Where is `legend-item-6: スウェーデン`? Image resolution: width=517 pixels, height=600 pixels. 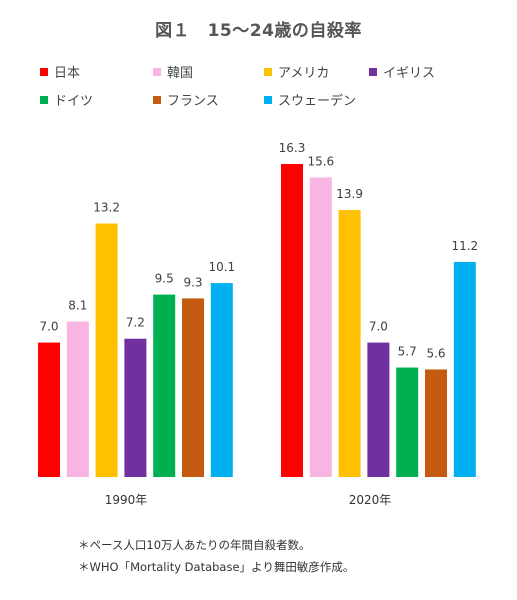 legend-item-6: スウェーデン is located at coordinates (310, 99).